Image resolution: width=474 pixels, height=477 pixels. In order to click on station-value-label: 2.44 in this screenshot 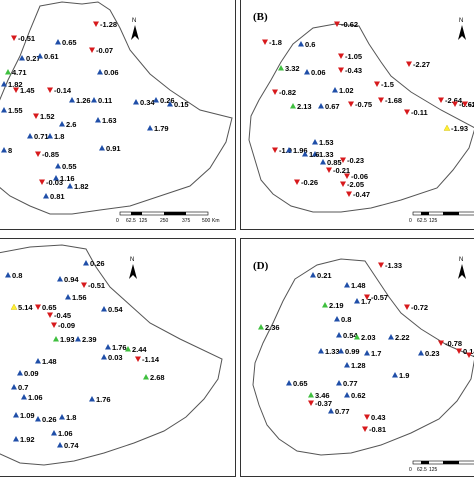, I will do `click(139, 349)`.